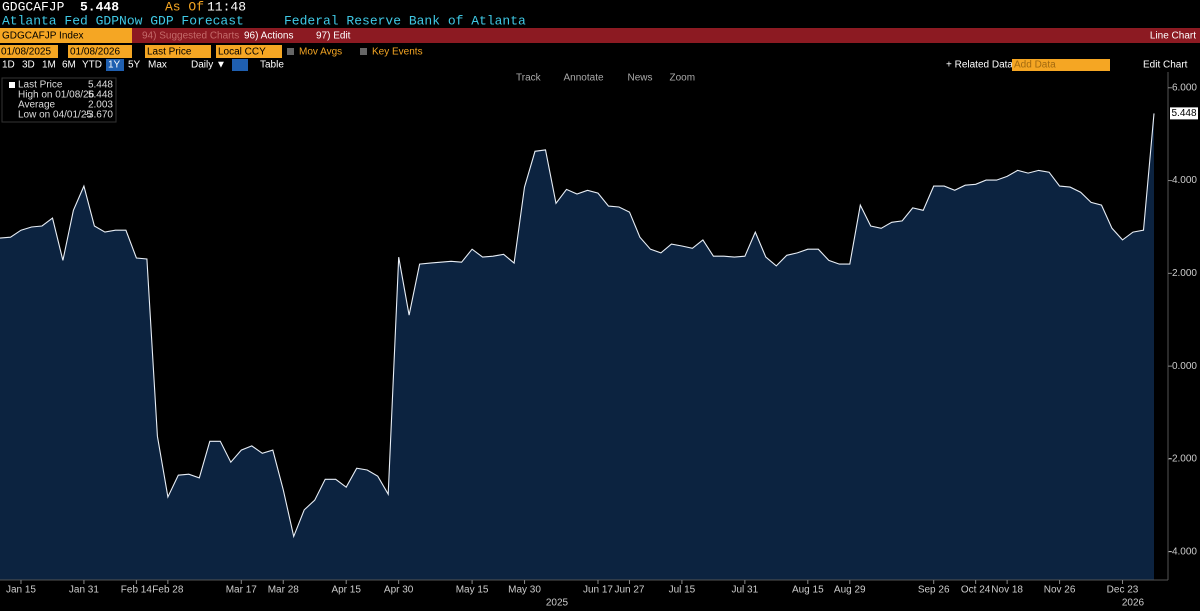  What do you see at coordinates (346, 590) in the screenshot?
I see `x-tick-label: Apr 15` at bounding box center [346, 590].